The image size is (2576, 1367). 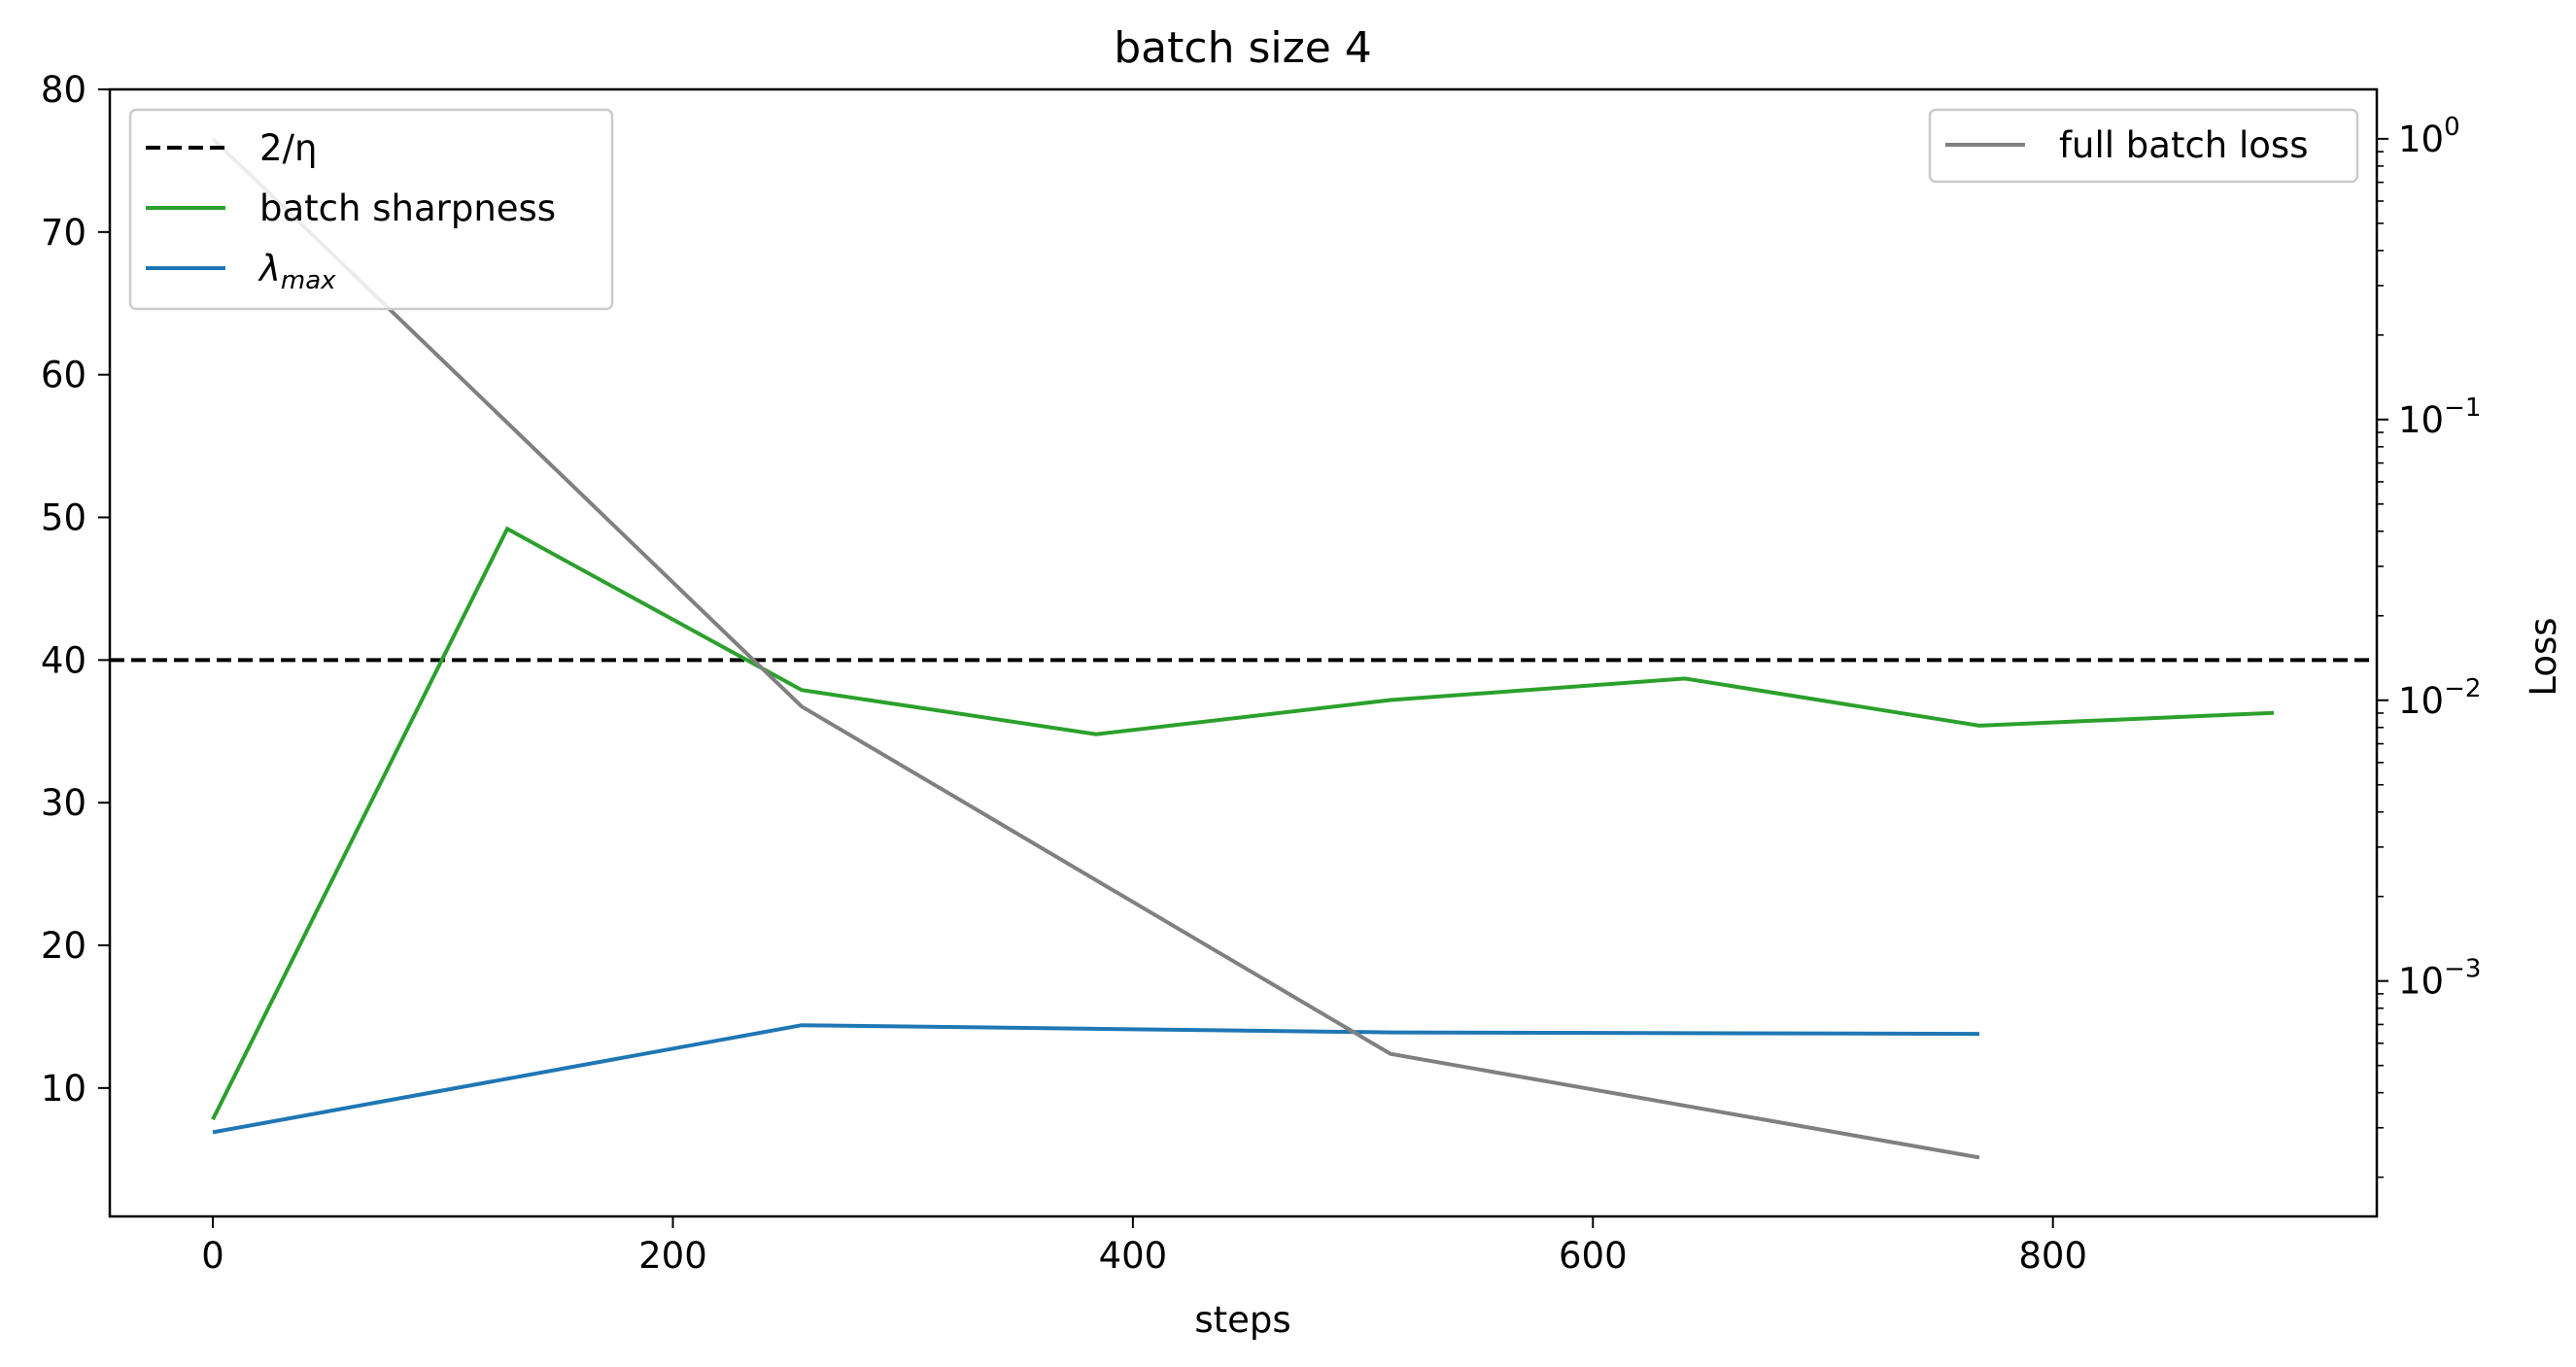 I want to click on y2-tick-label: 10⁻², so click(x=2439, y=698).